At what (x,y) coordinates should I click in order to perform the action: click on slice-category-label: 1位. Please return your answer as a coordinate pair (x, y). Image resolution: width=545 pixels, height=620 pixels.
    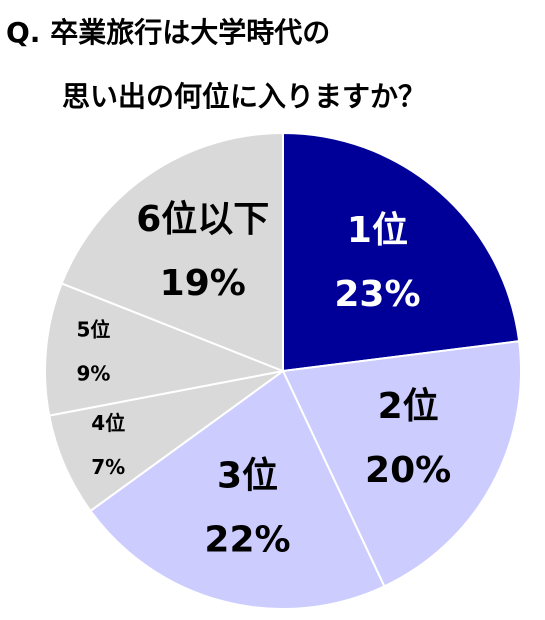
    Looking at the image, I should click on (377, 230).